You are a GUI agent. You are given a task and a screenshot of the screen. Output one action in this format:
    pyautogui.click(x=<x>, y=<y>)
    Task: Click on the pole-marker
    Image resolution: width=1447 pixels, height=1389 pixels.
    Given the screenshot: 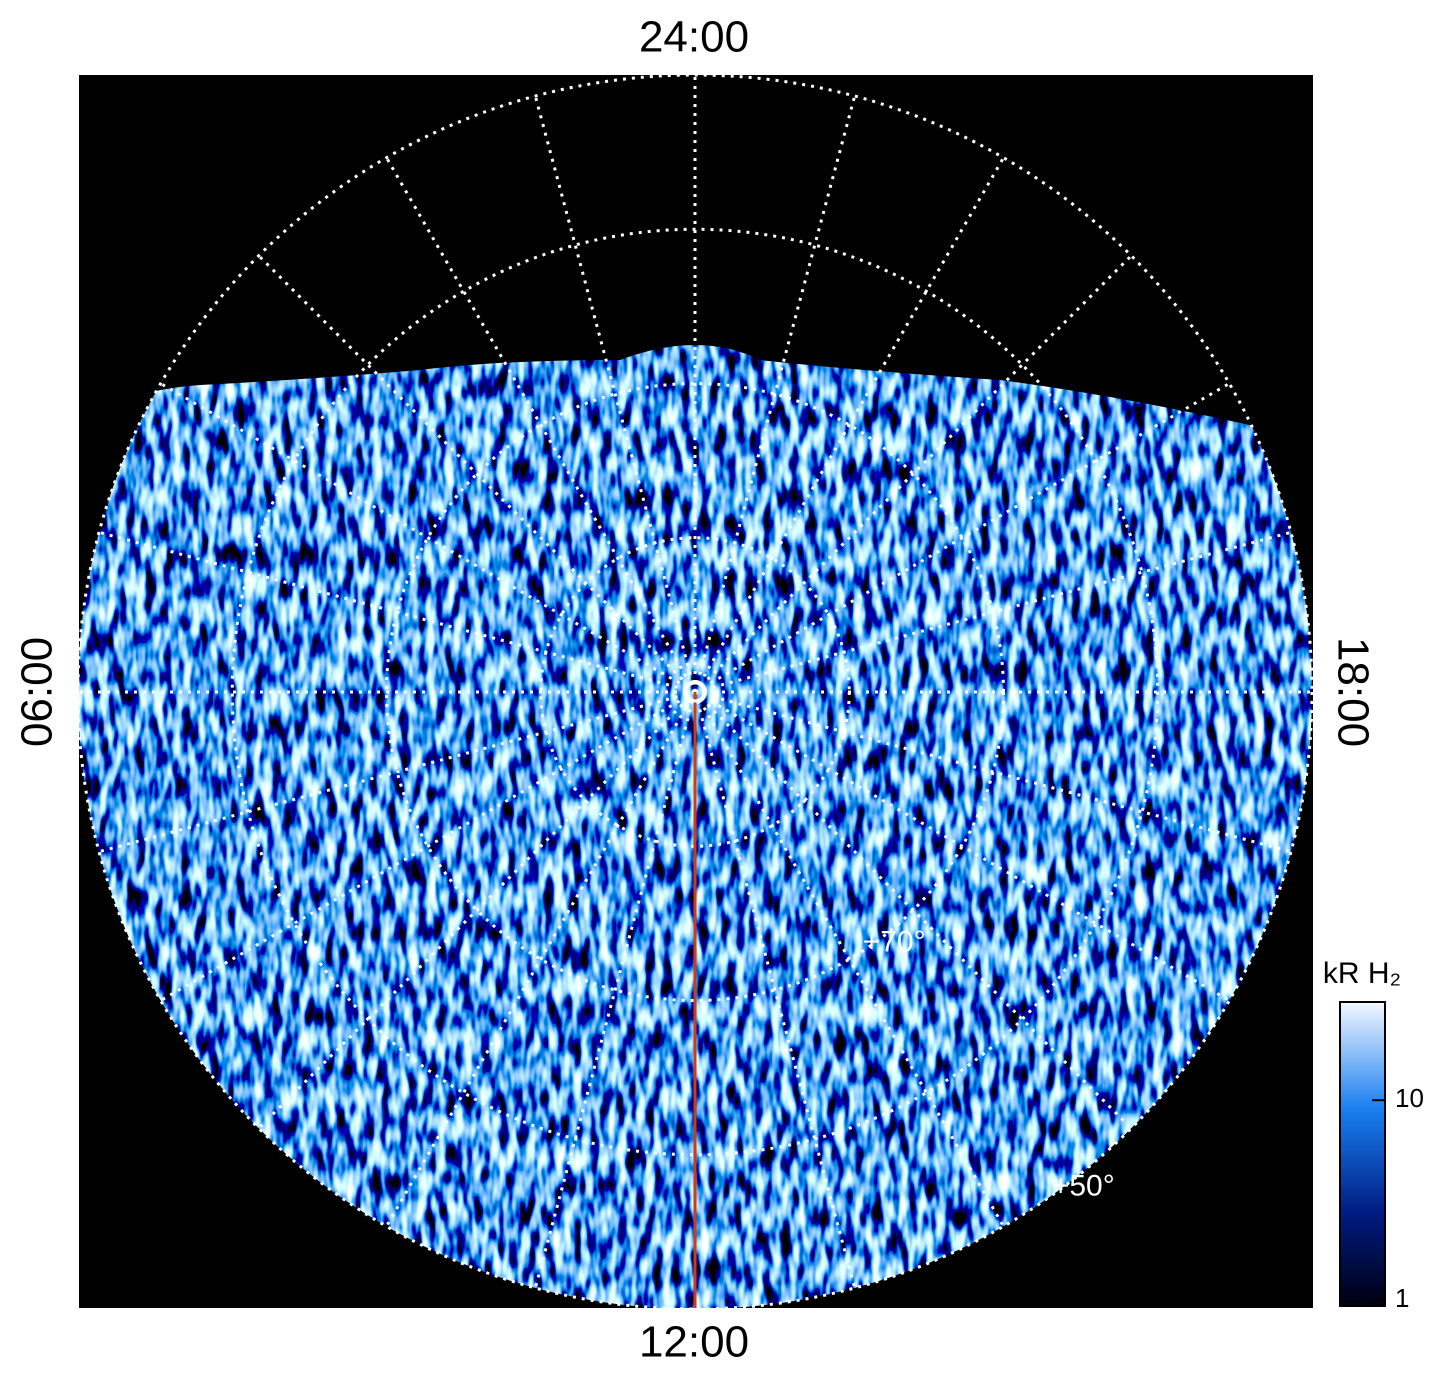 What is the action you would take?
    pyautogui.click(x=695, y=692)
    